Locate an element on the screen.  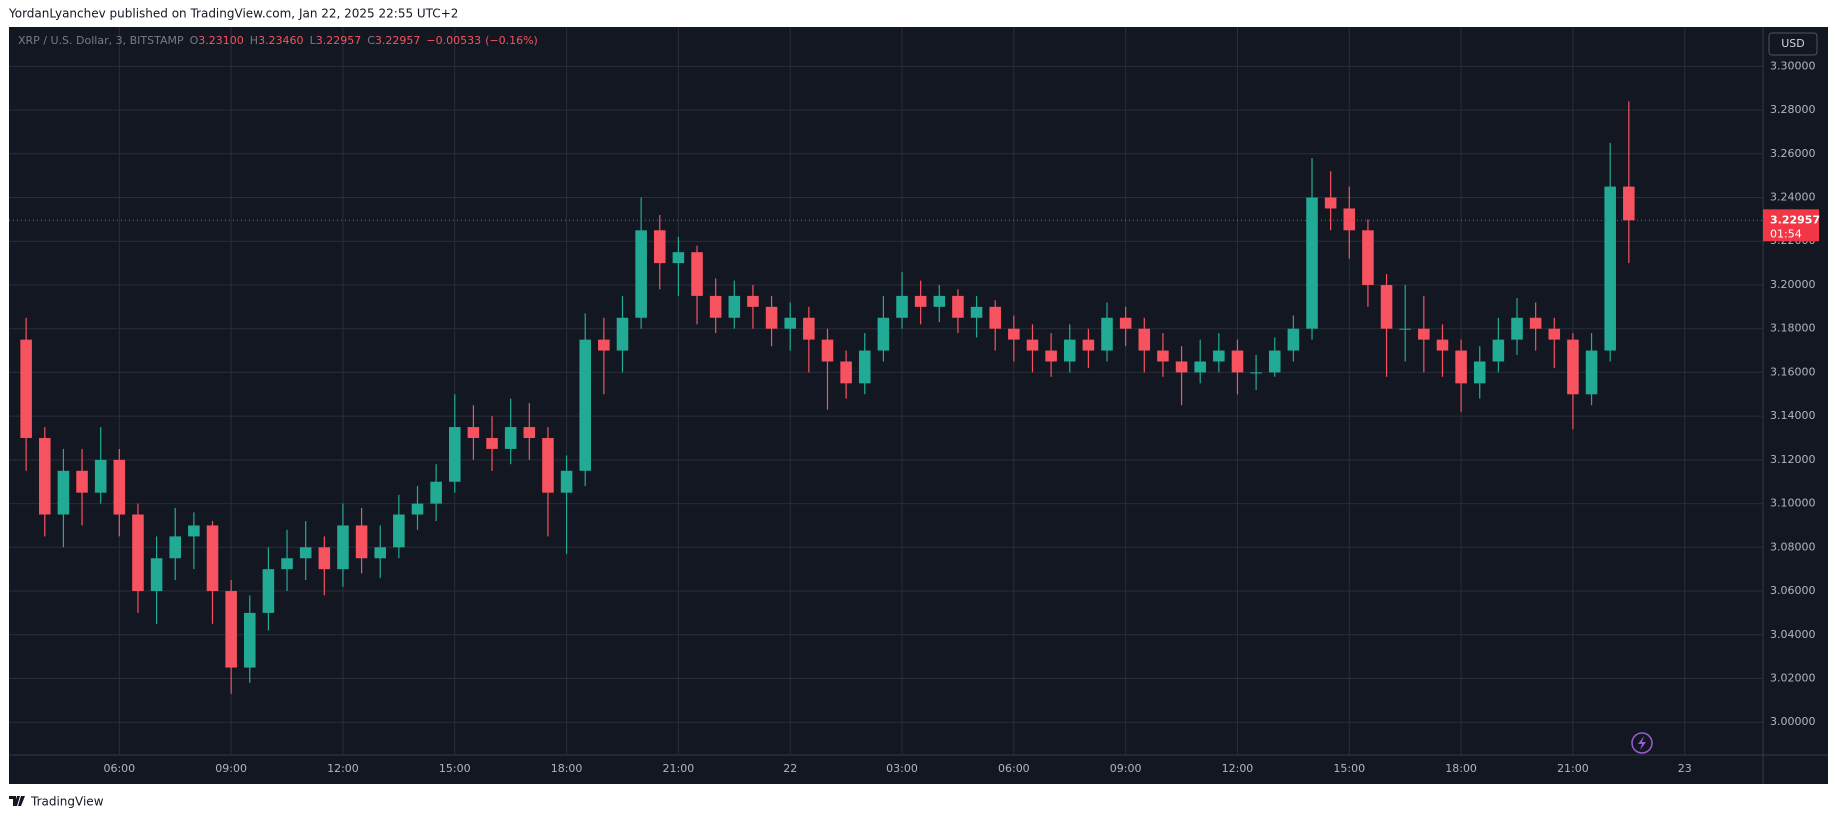
x-tick-label: 03:00 is located at coordinates (902, 768).